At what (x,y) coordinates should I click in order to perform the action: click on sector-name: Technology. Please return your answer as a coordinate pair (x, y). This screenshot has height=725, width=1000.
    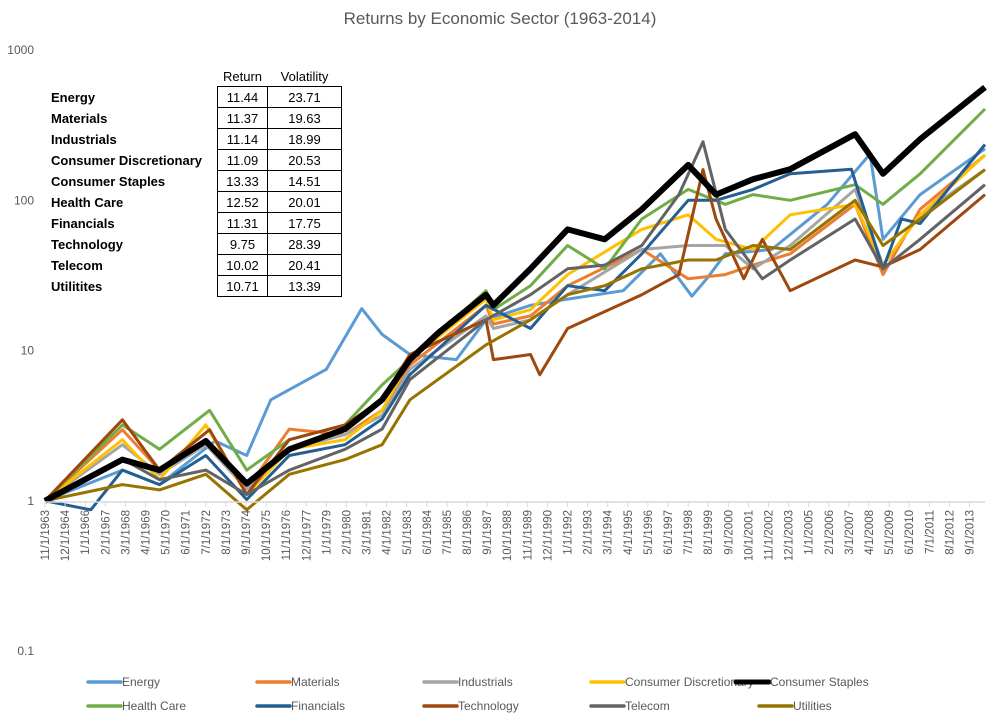
    Looking at the image, I should click on (87, 244).